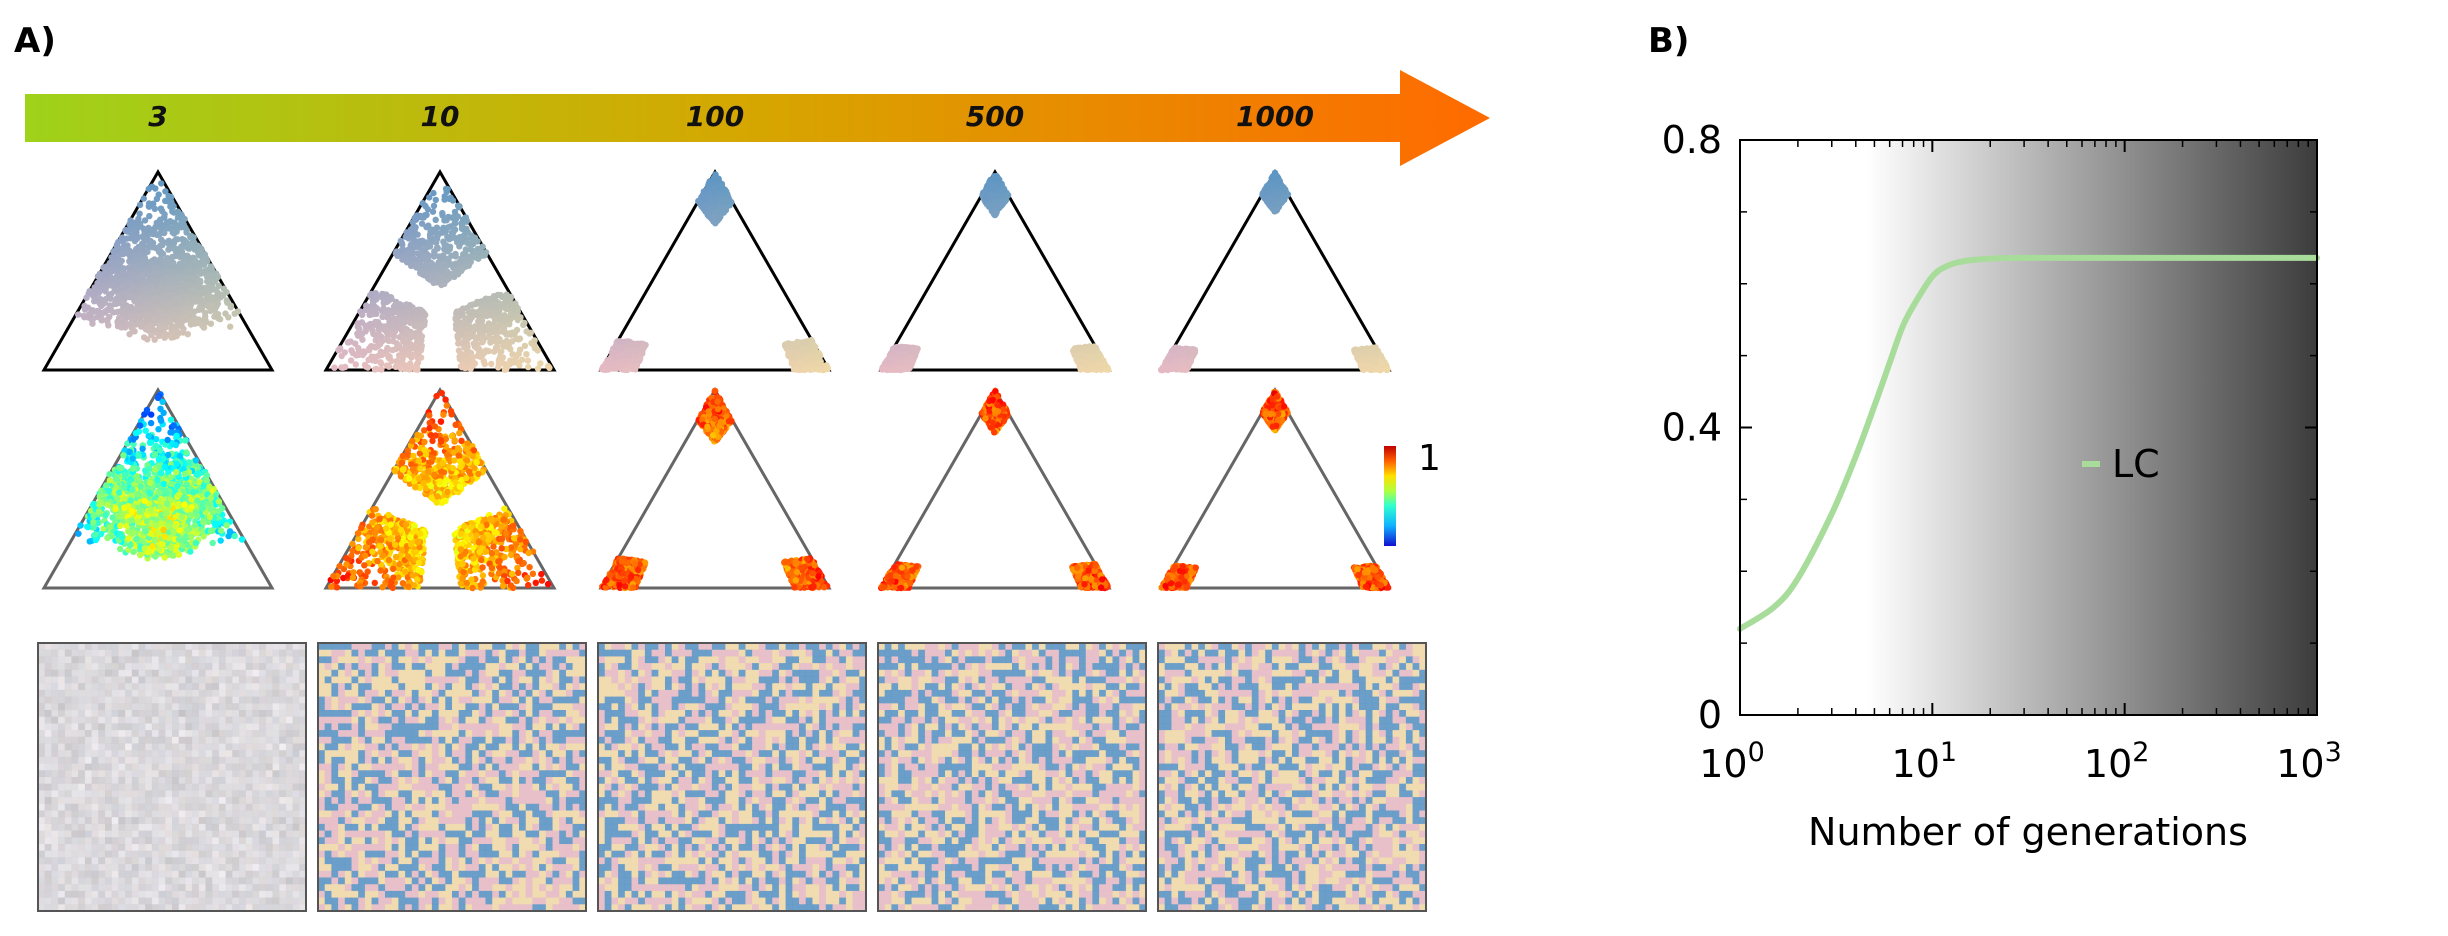 This screenshot has height=936, width=2448. Describe the element at coordinates (995, 116) in the screenshot. I see `generation-label: 500` at that location.